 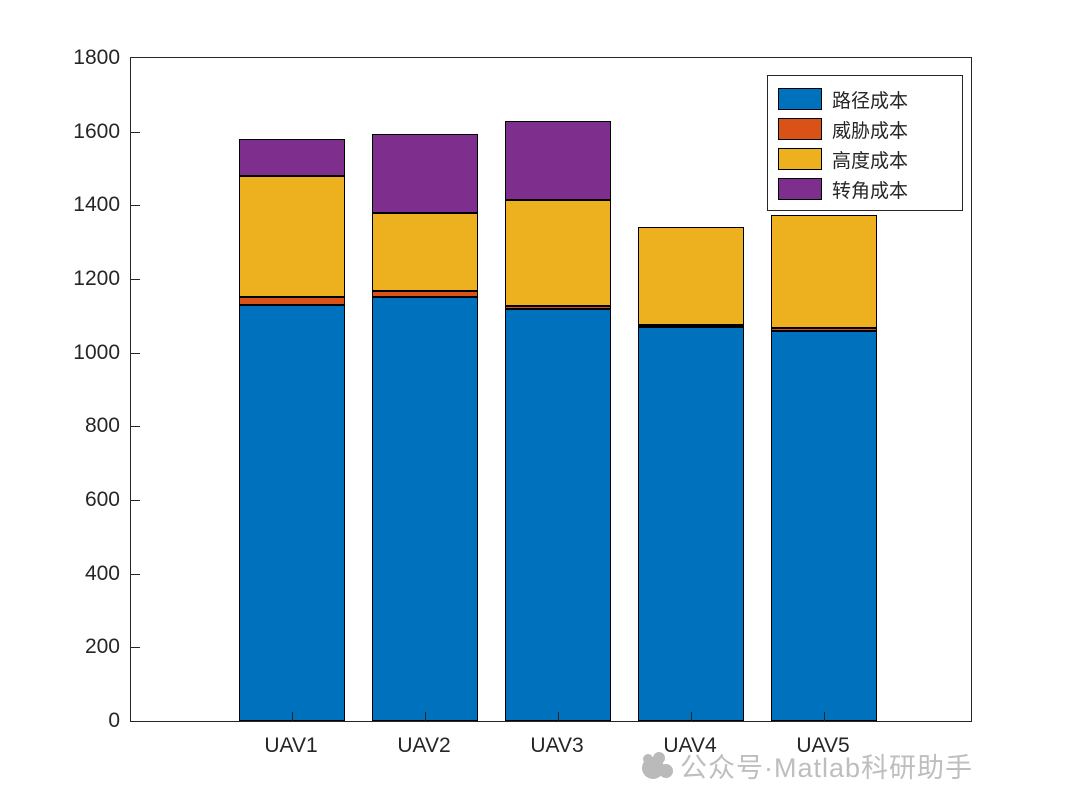 I want to click on watermark-text: 公众号·Matlab科研助手, so click(x=827, y=768).